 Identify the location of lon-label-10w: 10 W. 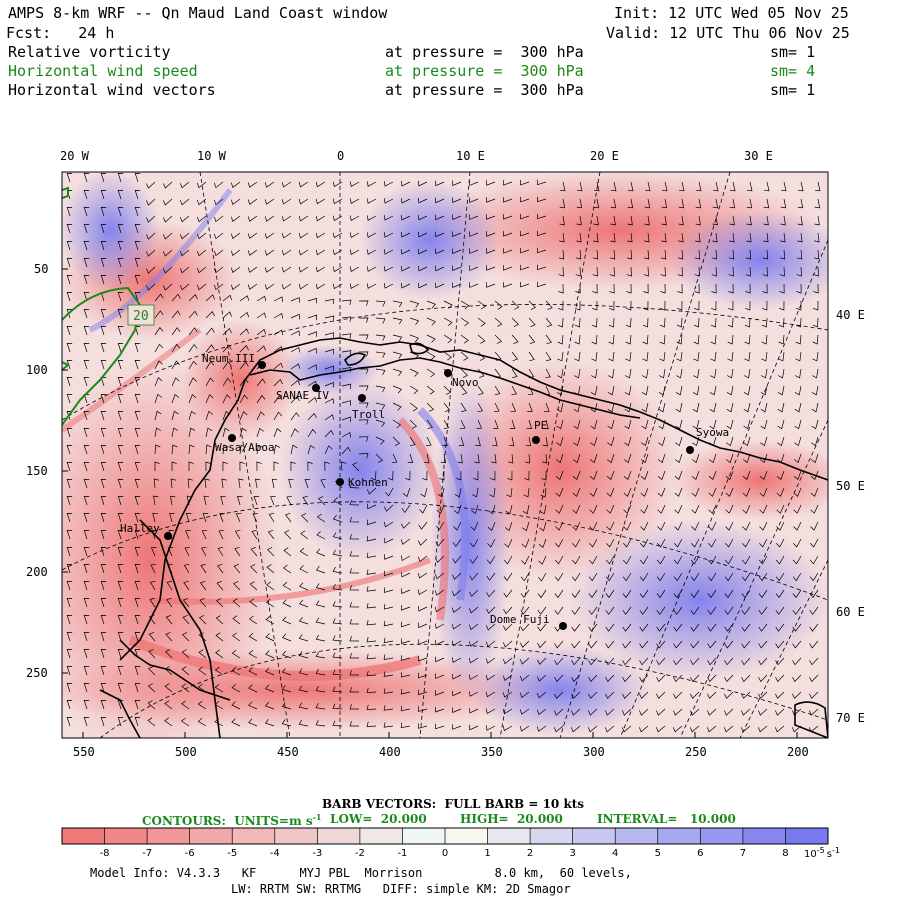
(212, 156).